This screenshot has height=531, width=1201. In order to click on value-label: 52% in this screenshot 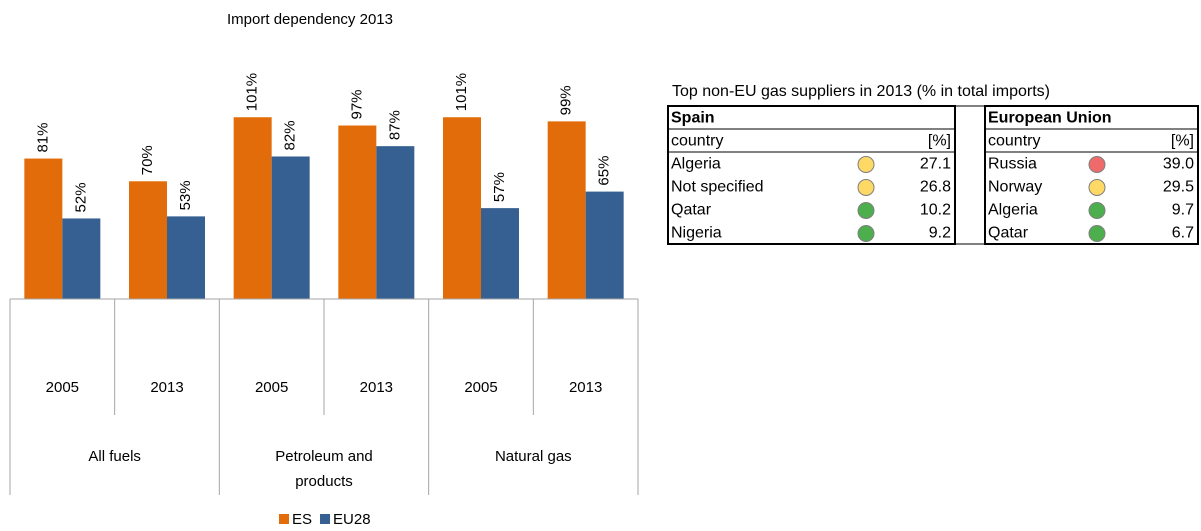, I will do `click(80, 197)`.